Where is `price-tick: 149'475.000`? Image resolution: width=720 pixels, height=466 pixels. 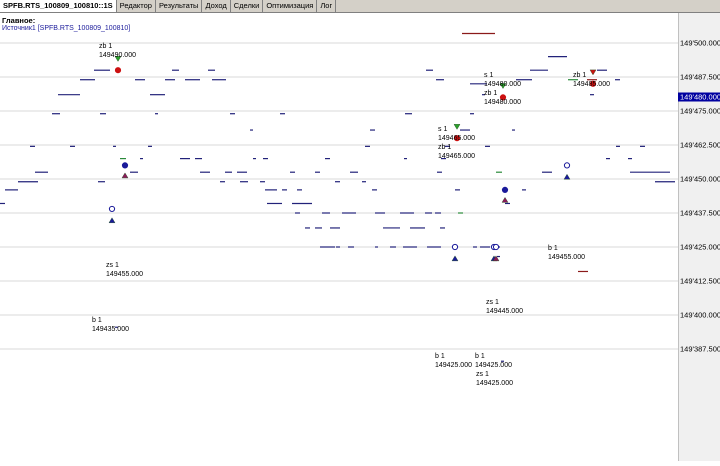
price-tick: 149'475.000 is located at coordinates (700, 111).